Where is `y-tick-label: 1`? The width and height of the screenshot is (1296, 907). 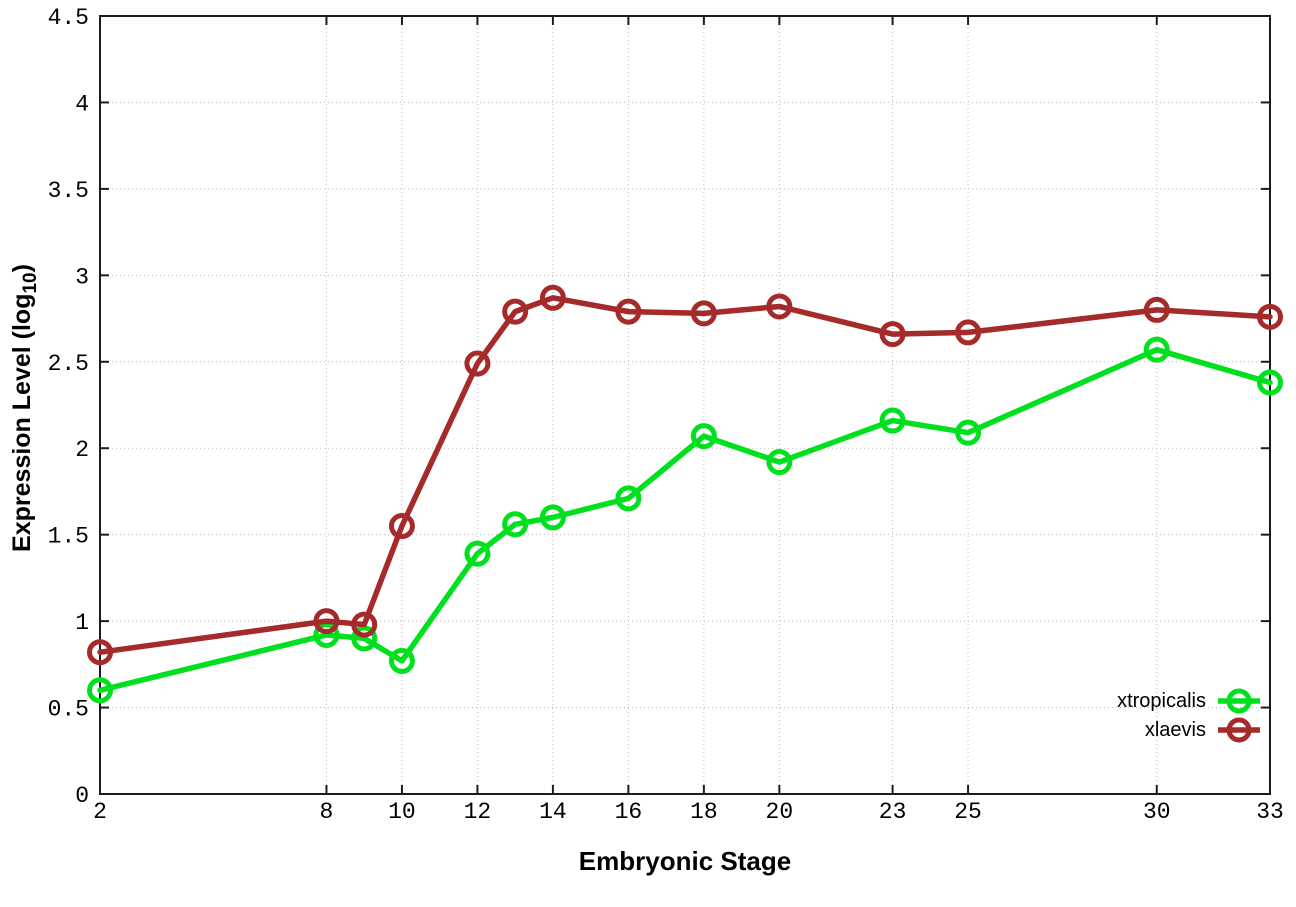 y-tick-label: 1 is located at coordinates (82, 623).